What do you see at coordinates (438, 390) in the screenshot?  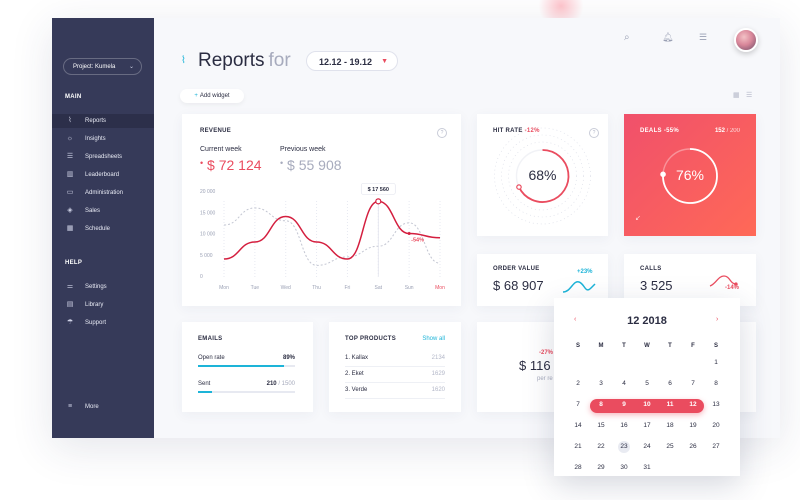 I see `product-value: 1620` at bounding box center [438, 390].